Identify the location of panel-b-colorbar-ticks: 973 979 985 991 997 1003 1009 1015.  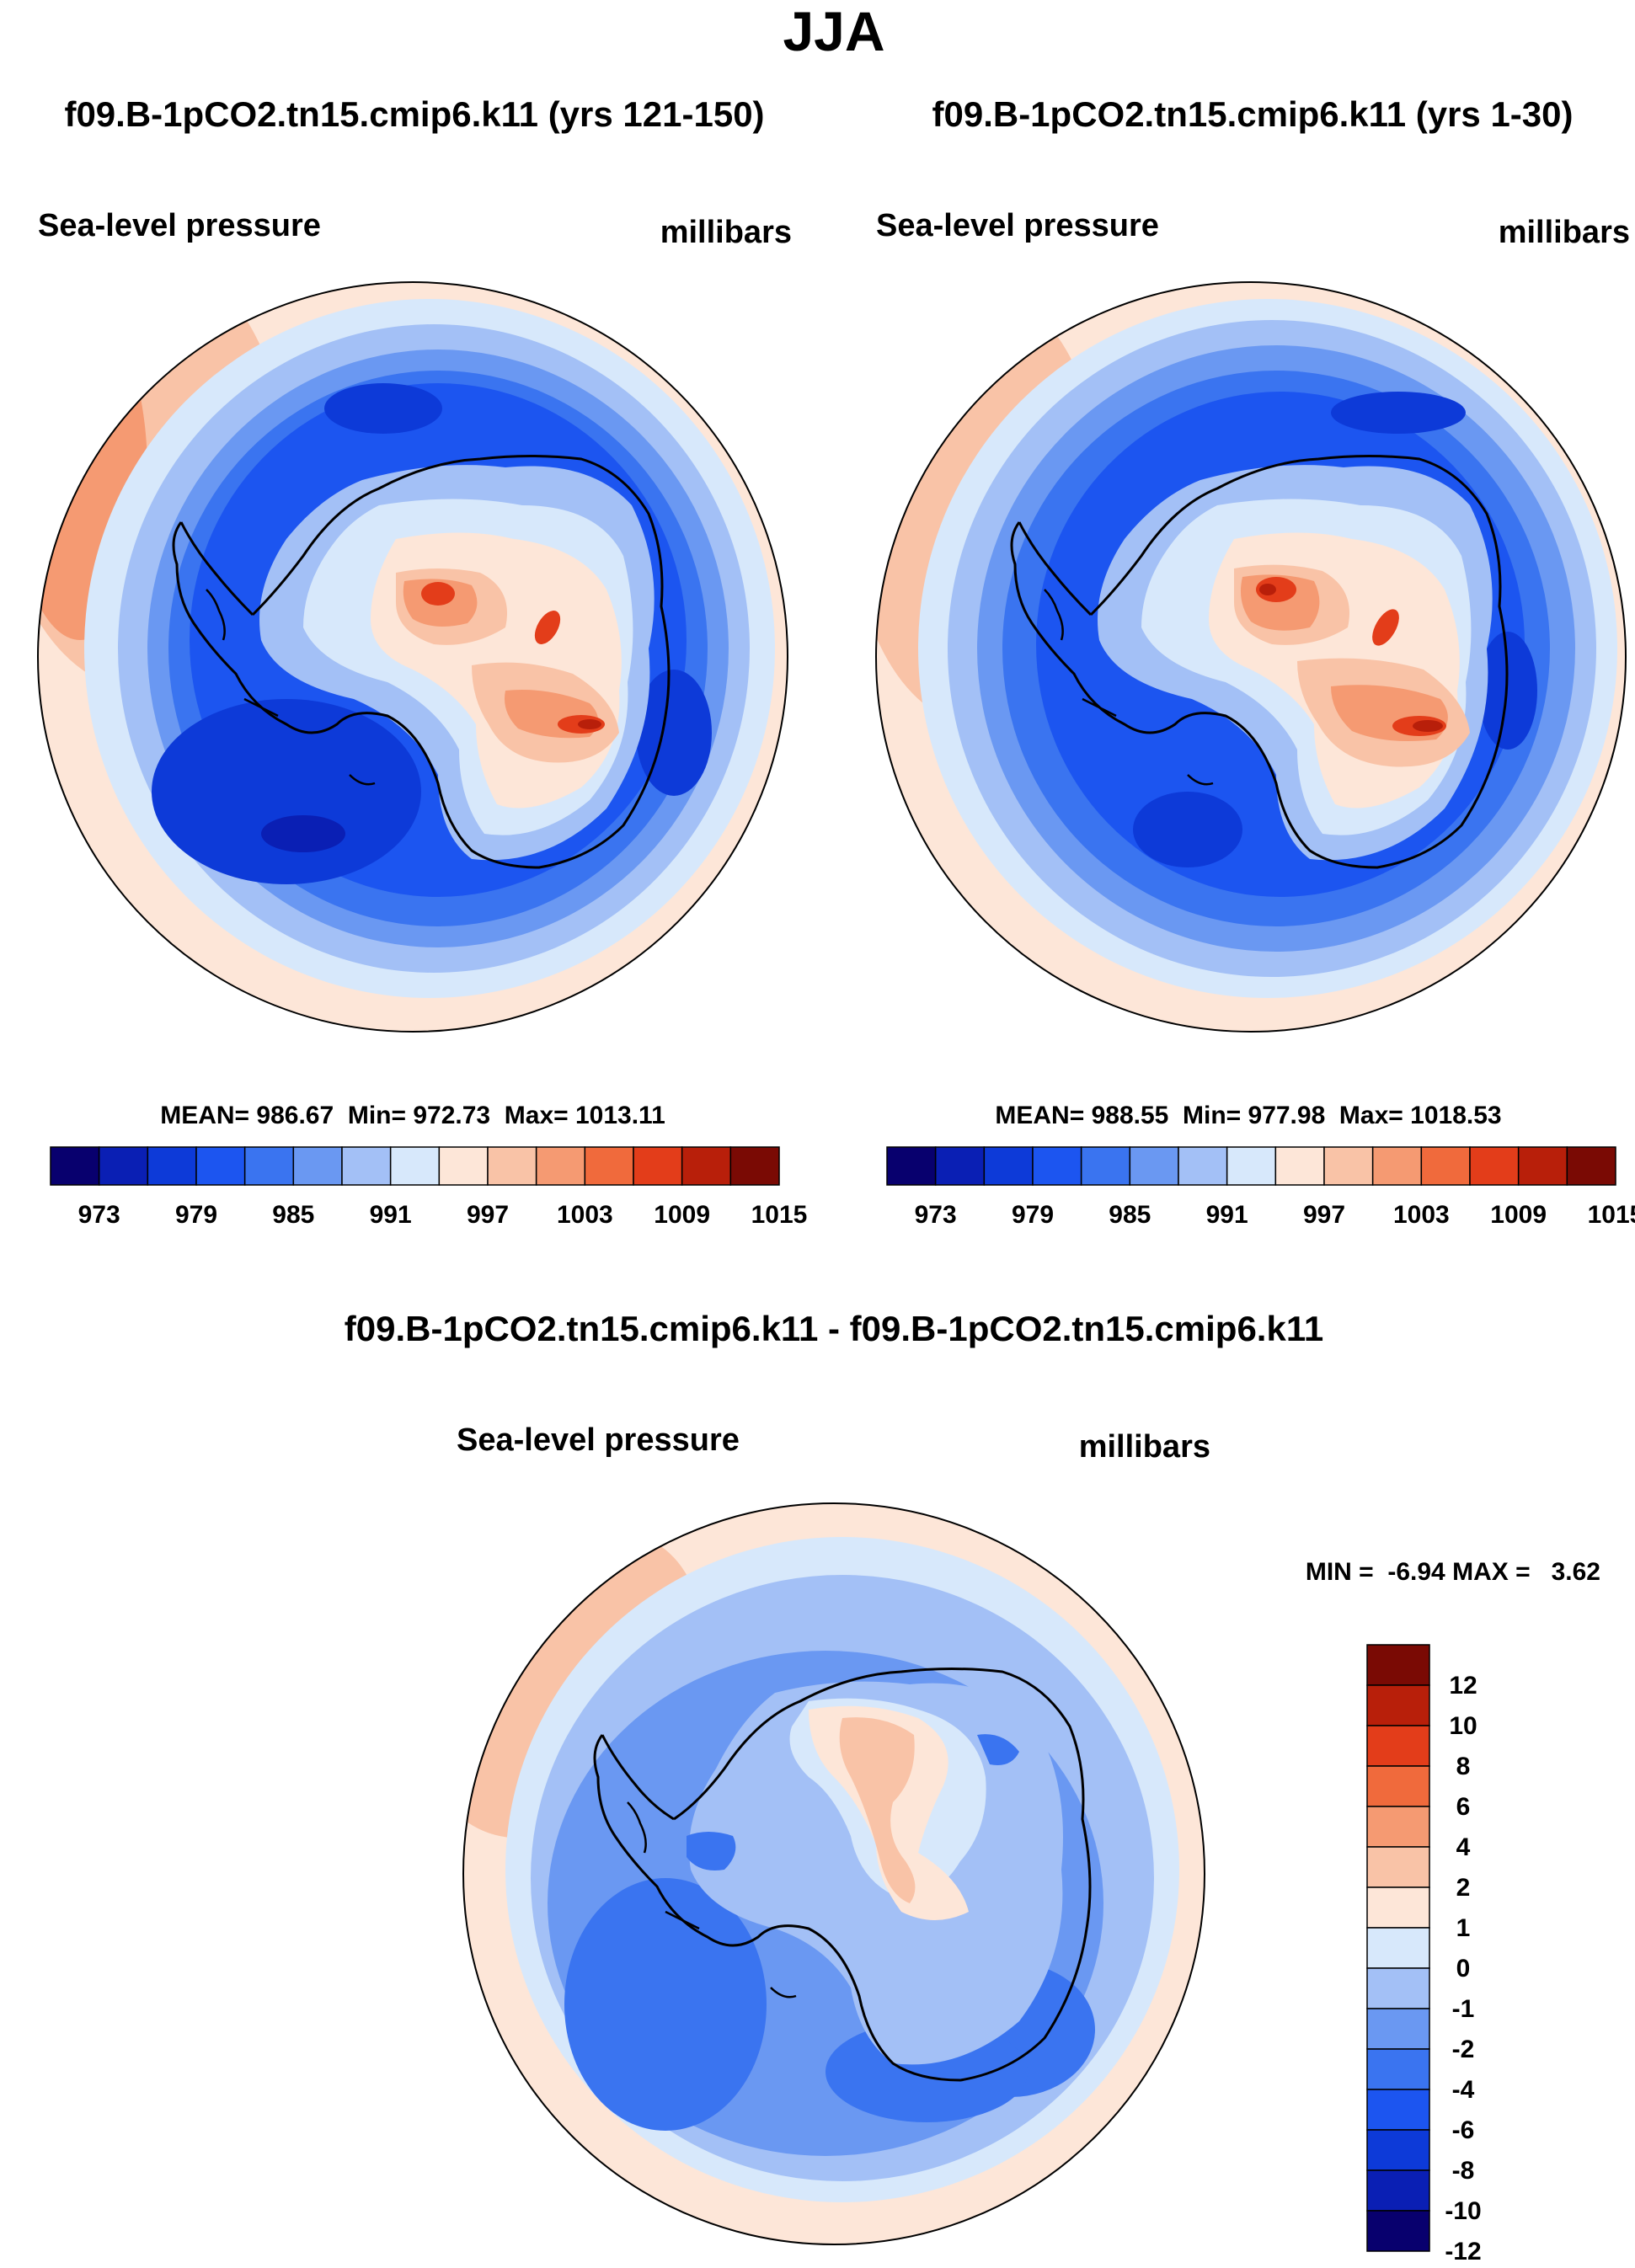
(1275, 1215).